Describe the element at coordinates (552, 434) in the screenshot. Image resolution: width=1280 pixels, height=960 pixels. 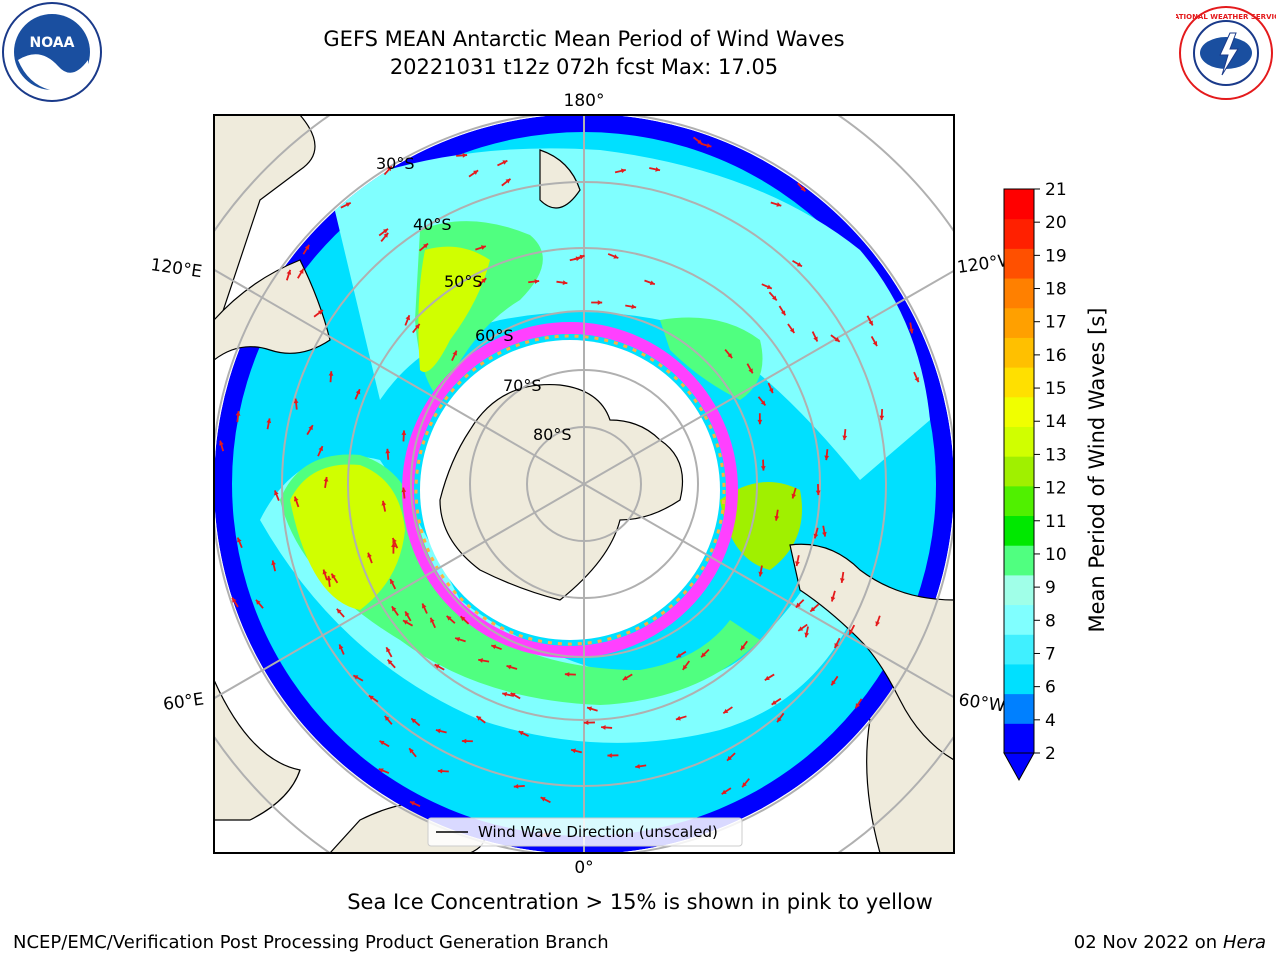
I see `lat-label-80s: 80°S` at that location.